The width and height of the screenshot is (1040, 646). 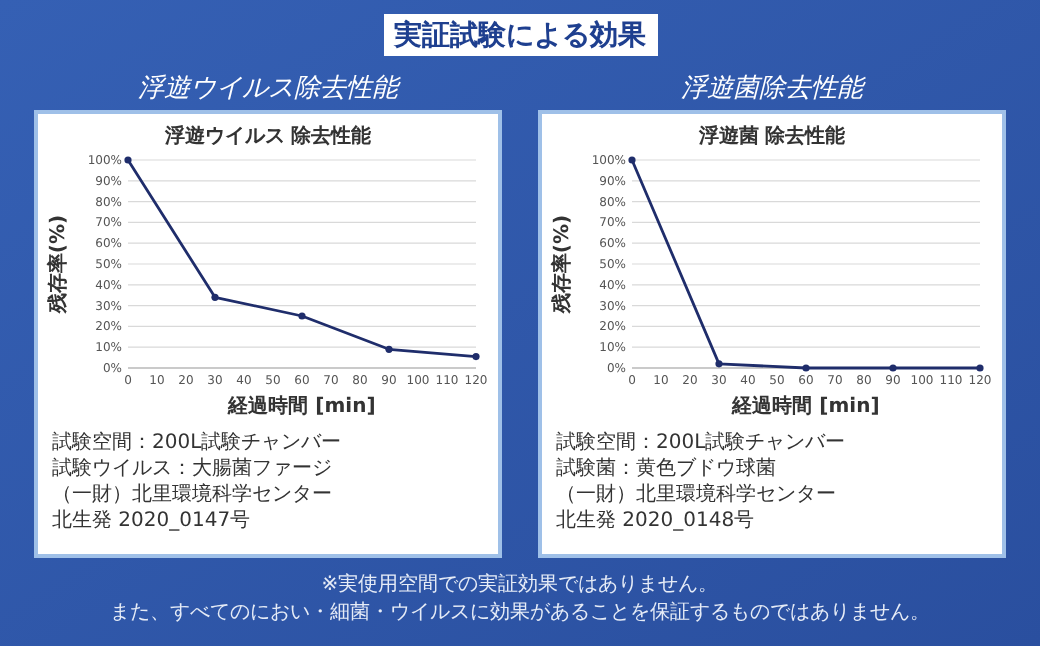 I want to click on chart-title: 浮遊菌 除去性能, so click(x=772, y=136).